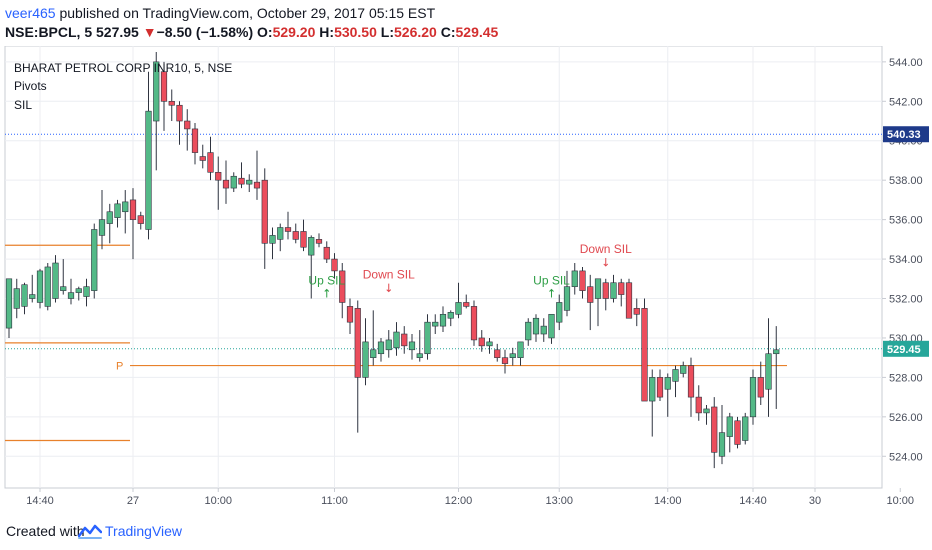  What do you see at coordinates (90, 531) in the screenshot?
I see `tradingview-logo-icon` at bounding box center [90, 531].